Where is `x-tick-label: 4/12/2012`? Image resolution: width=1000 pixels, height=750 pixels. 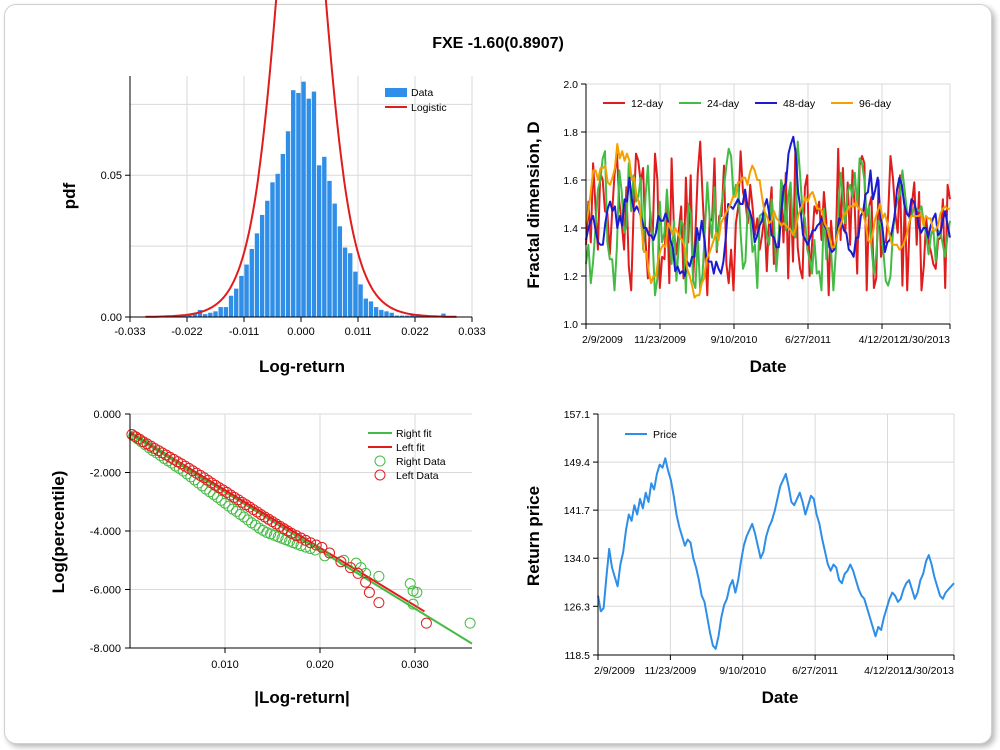
x-tick-label: 4/12/2012 is located at coordinates (887, 671).